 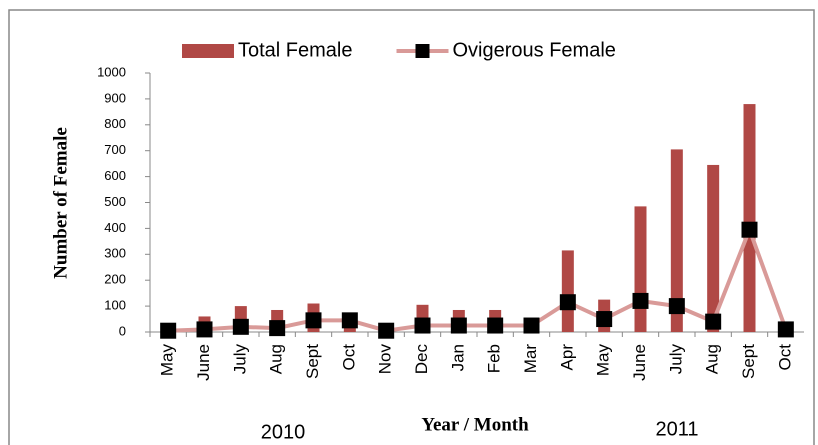 What do you see at coordinates (534, 50) in the screenshot?
I see `legend-label: Ovigerous Female` at bounding box center [534, 50].